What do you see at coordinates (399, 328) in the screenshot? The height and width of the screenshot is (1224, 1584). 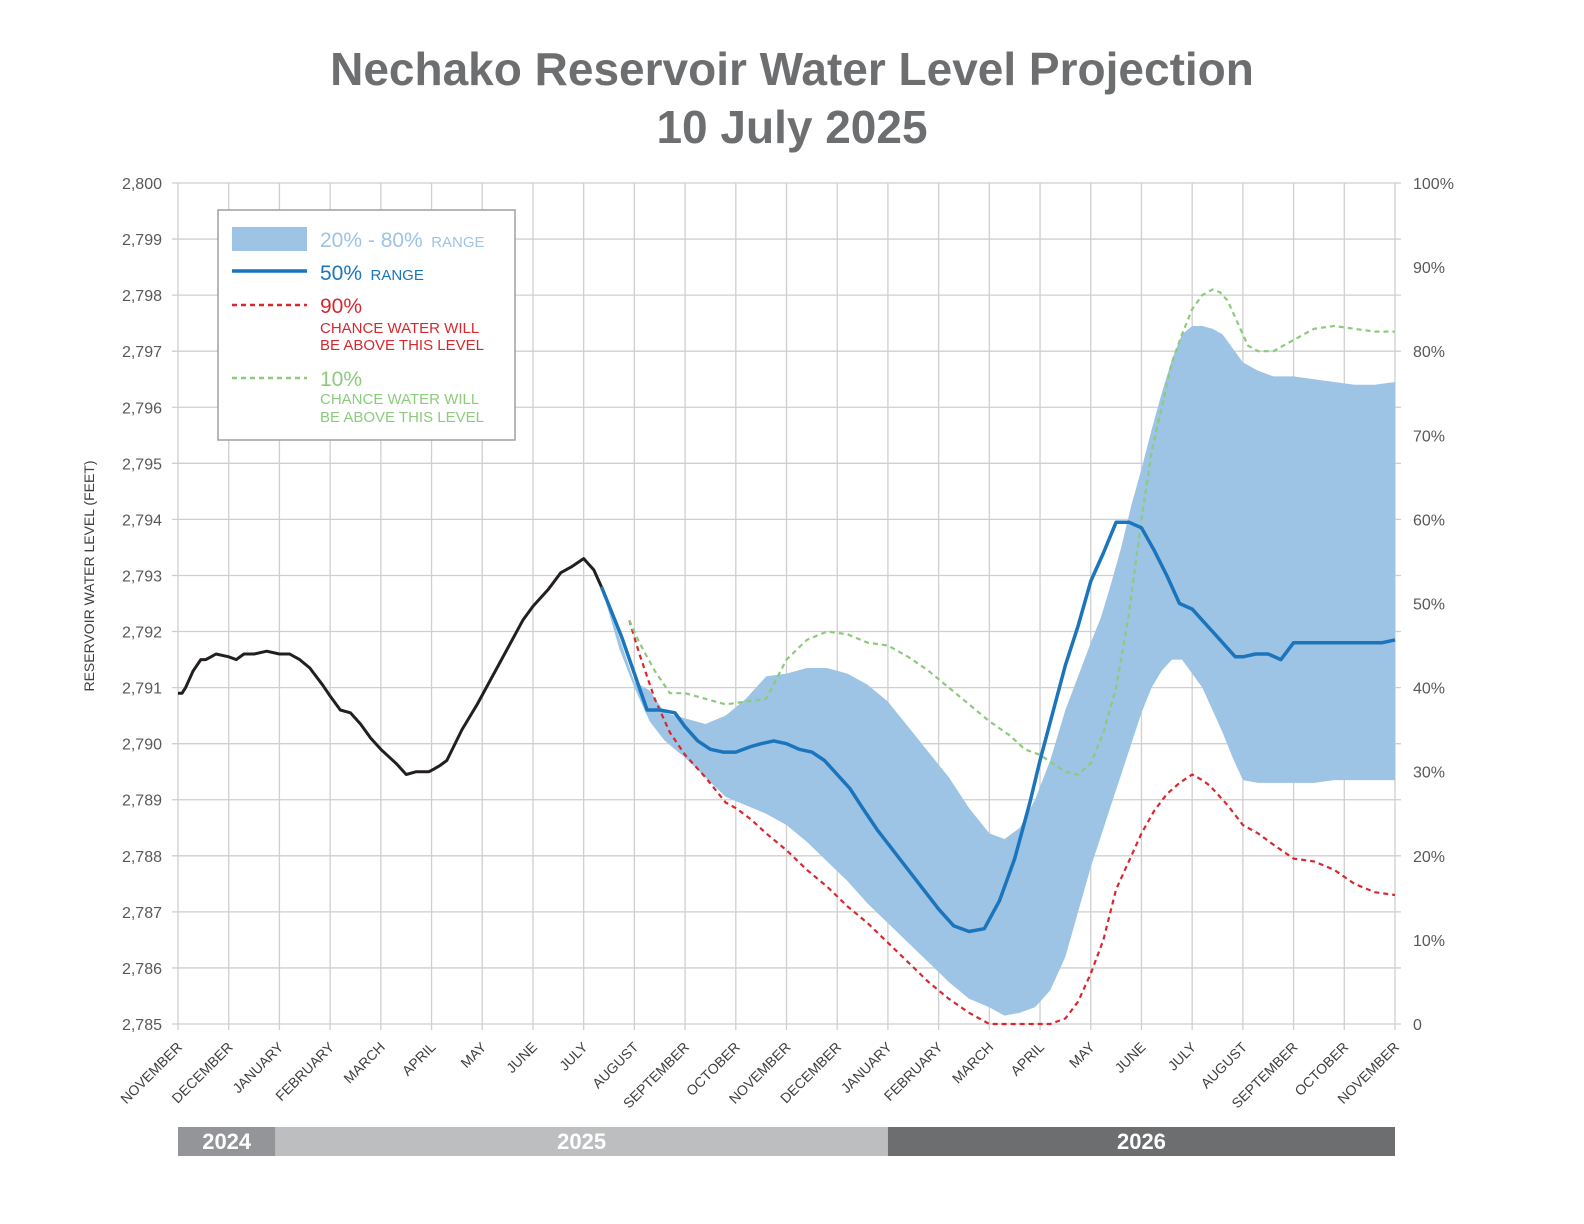 I see `legend-p90-line1: CHANCE WATER WILL` at bounding box center [399, 328].